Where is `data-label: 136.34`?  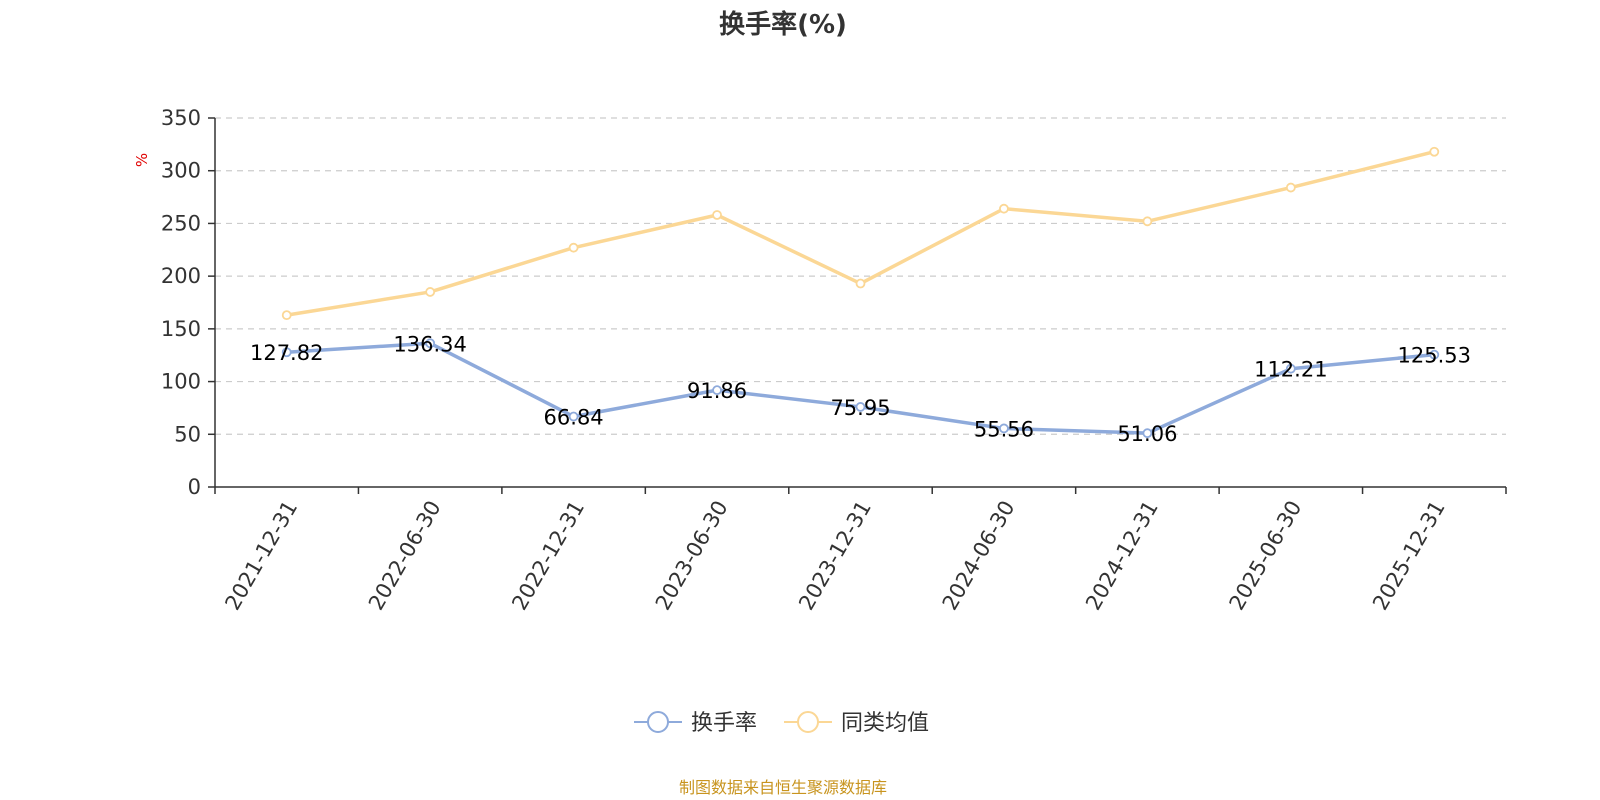
data-label: 136.34 is located at coordinates (429, 344).